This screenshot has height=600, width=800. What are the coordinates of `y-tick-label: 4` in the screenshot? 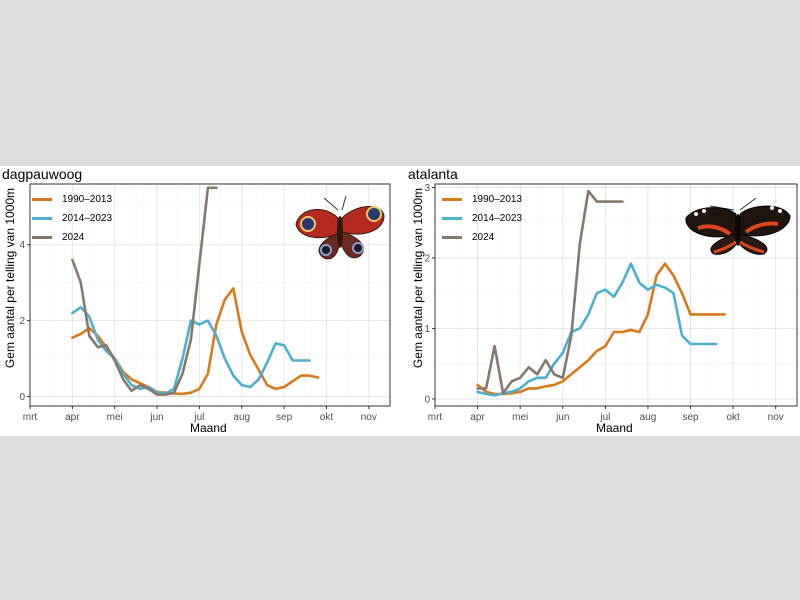 It's located at (22, 245).